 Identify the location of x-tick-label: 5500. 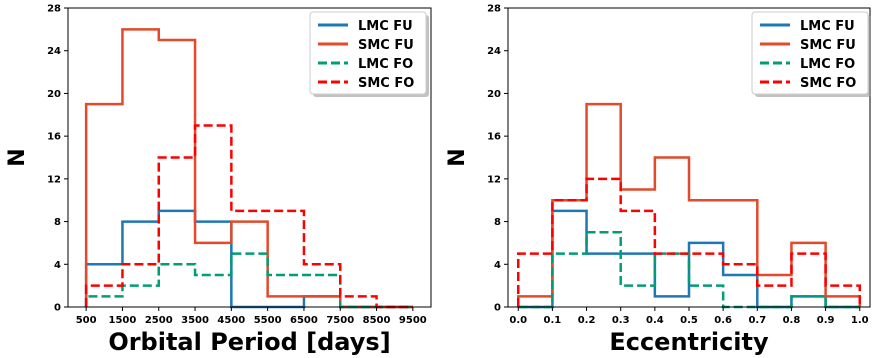
(268, 320).